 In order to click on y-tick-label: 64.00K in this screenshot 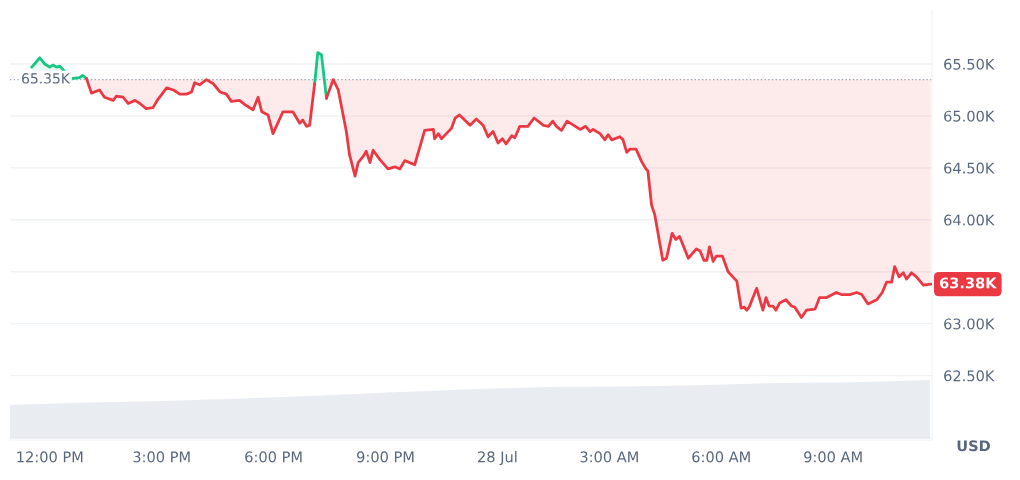, I will do `click(969, 220)`.